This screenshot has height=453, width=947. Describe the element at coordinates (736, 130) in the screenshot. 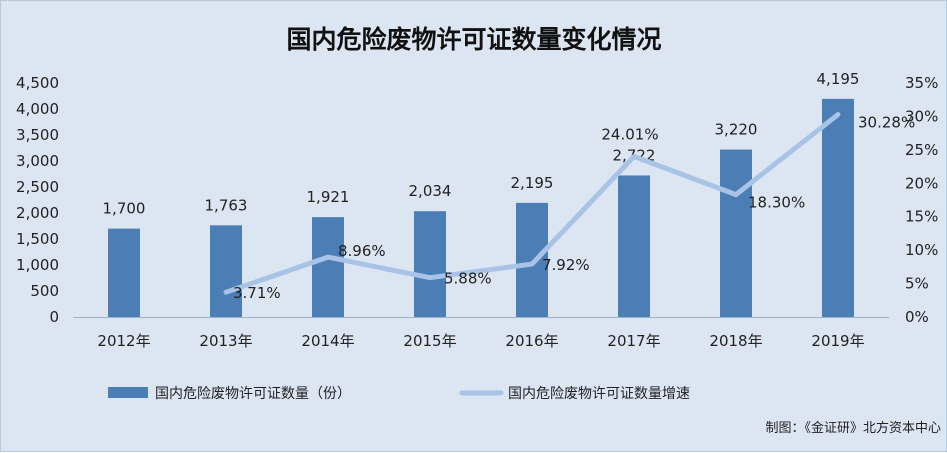

I see `bar-value-label: 3,220` at that location.